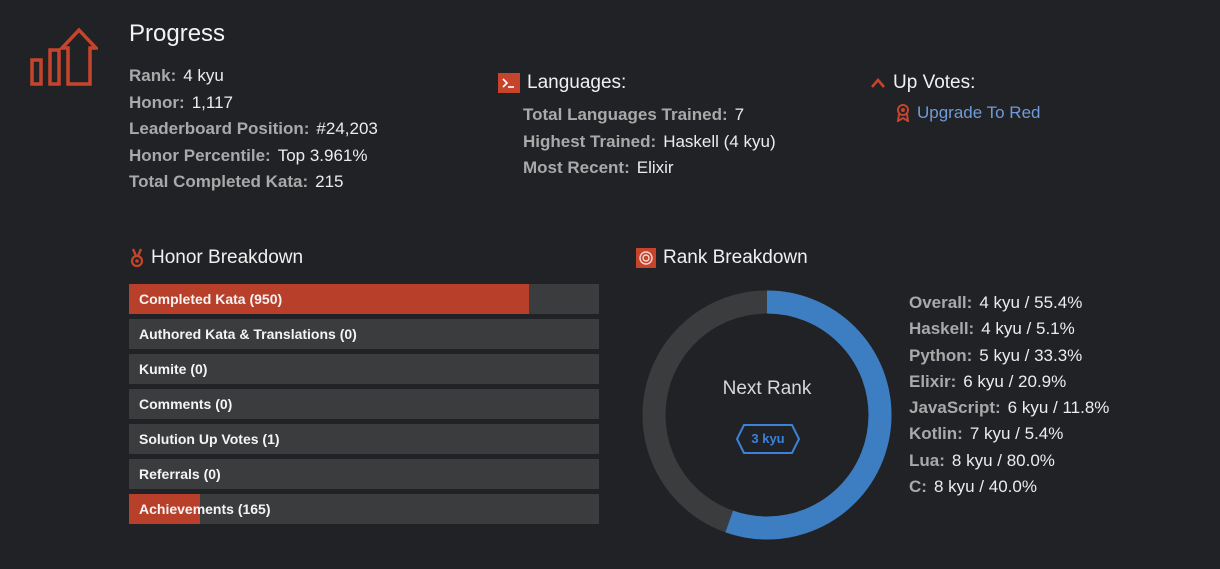  Describe the element at coordinates (253, 76) in the screenshot. I see `stat-rank: Rank: 4 kyu` at that location.